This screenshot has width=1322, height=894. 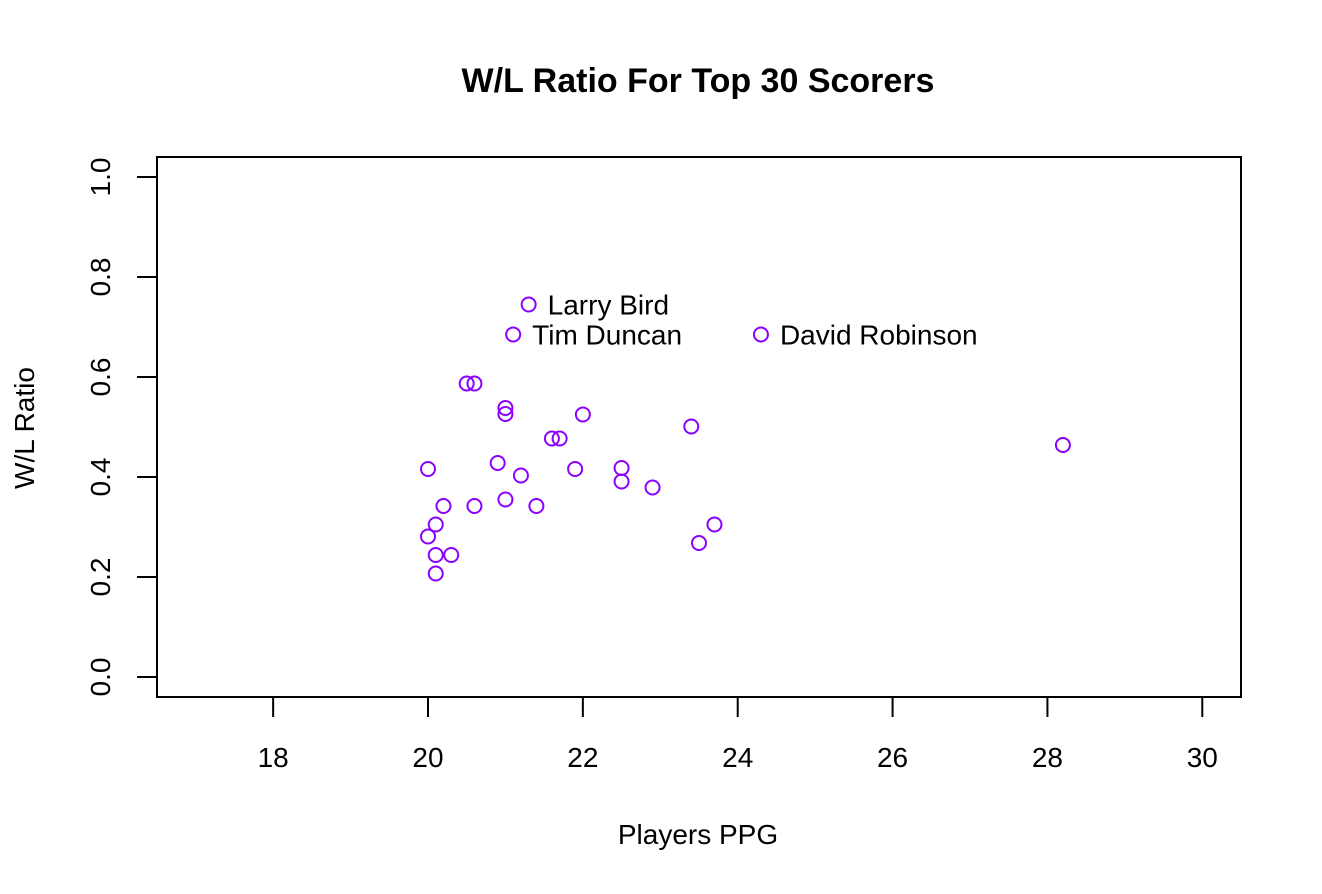 What do you see at coordinates (698, 834) in the screenshot?
I see `x-axis-title: Players PPG` at bounding box center [698, 834].